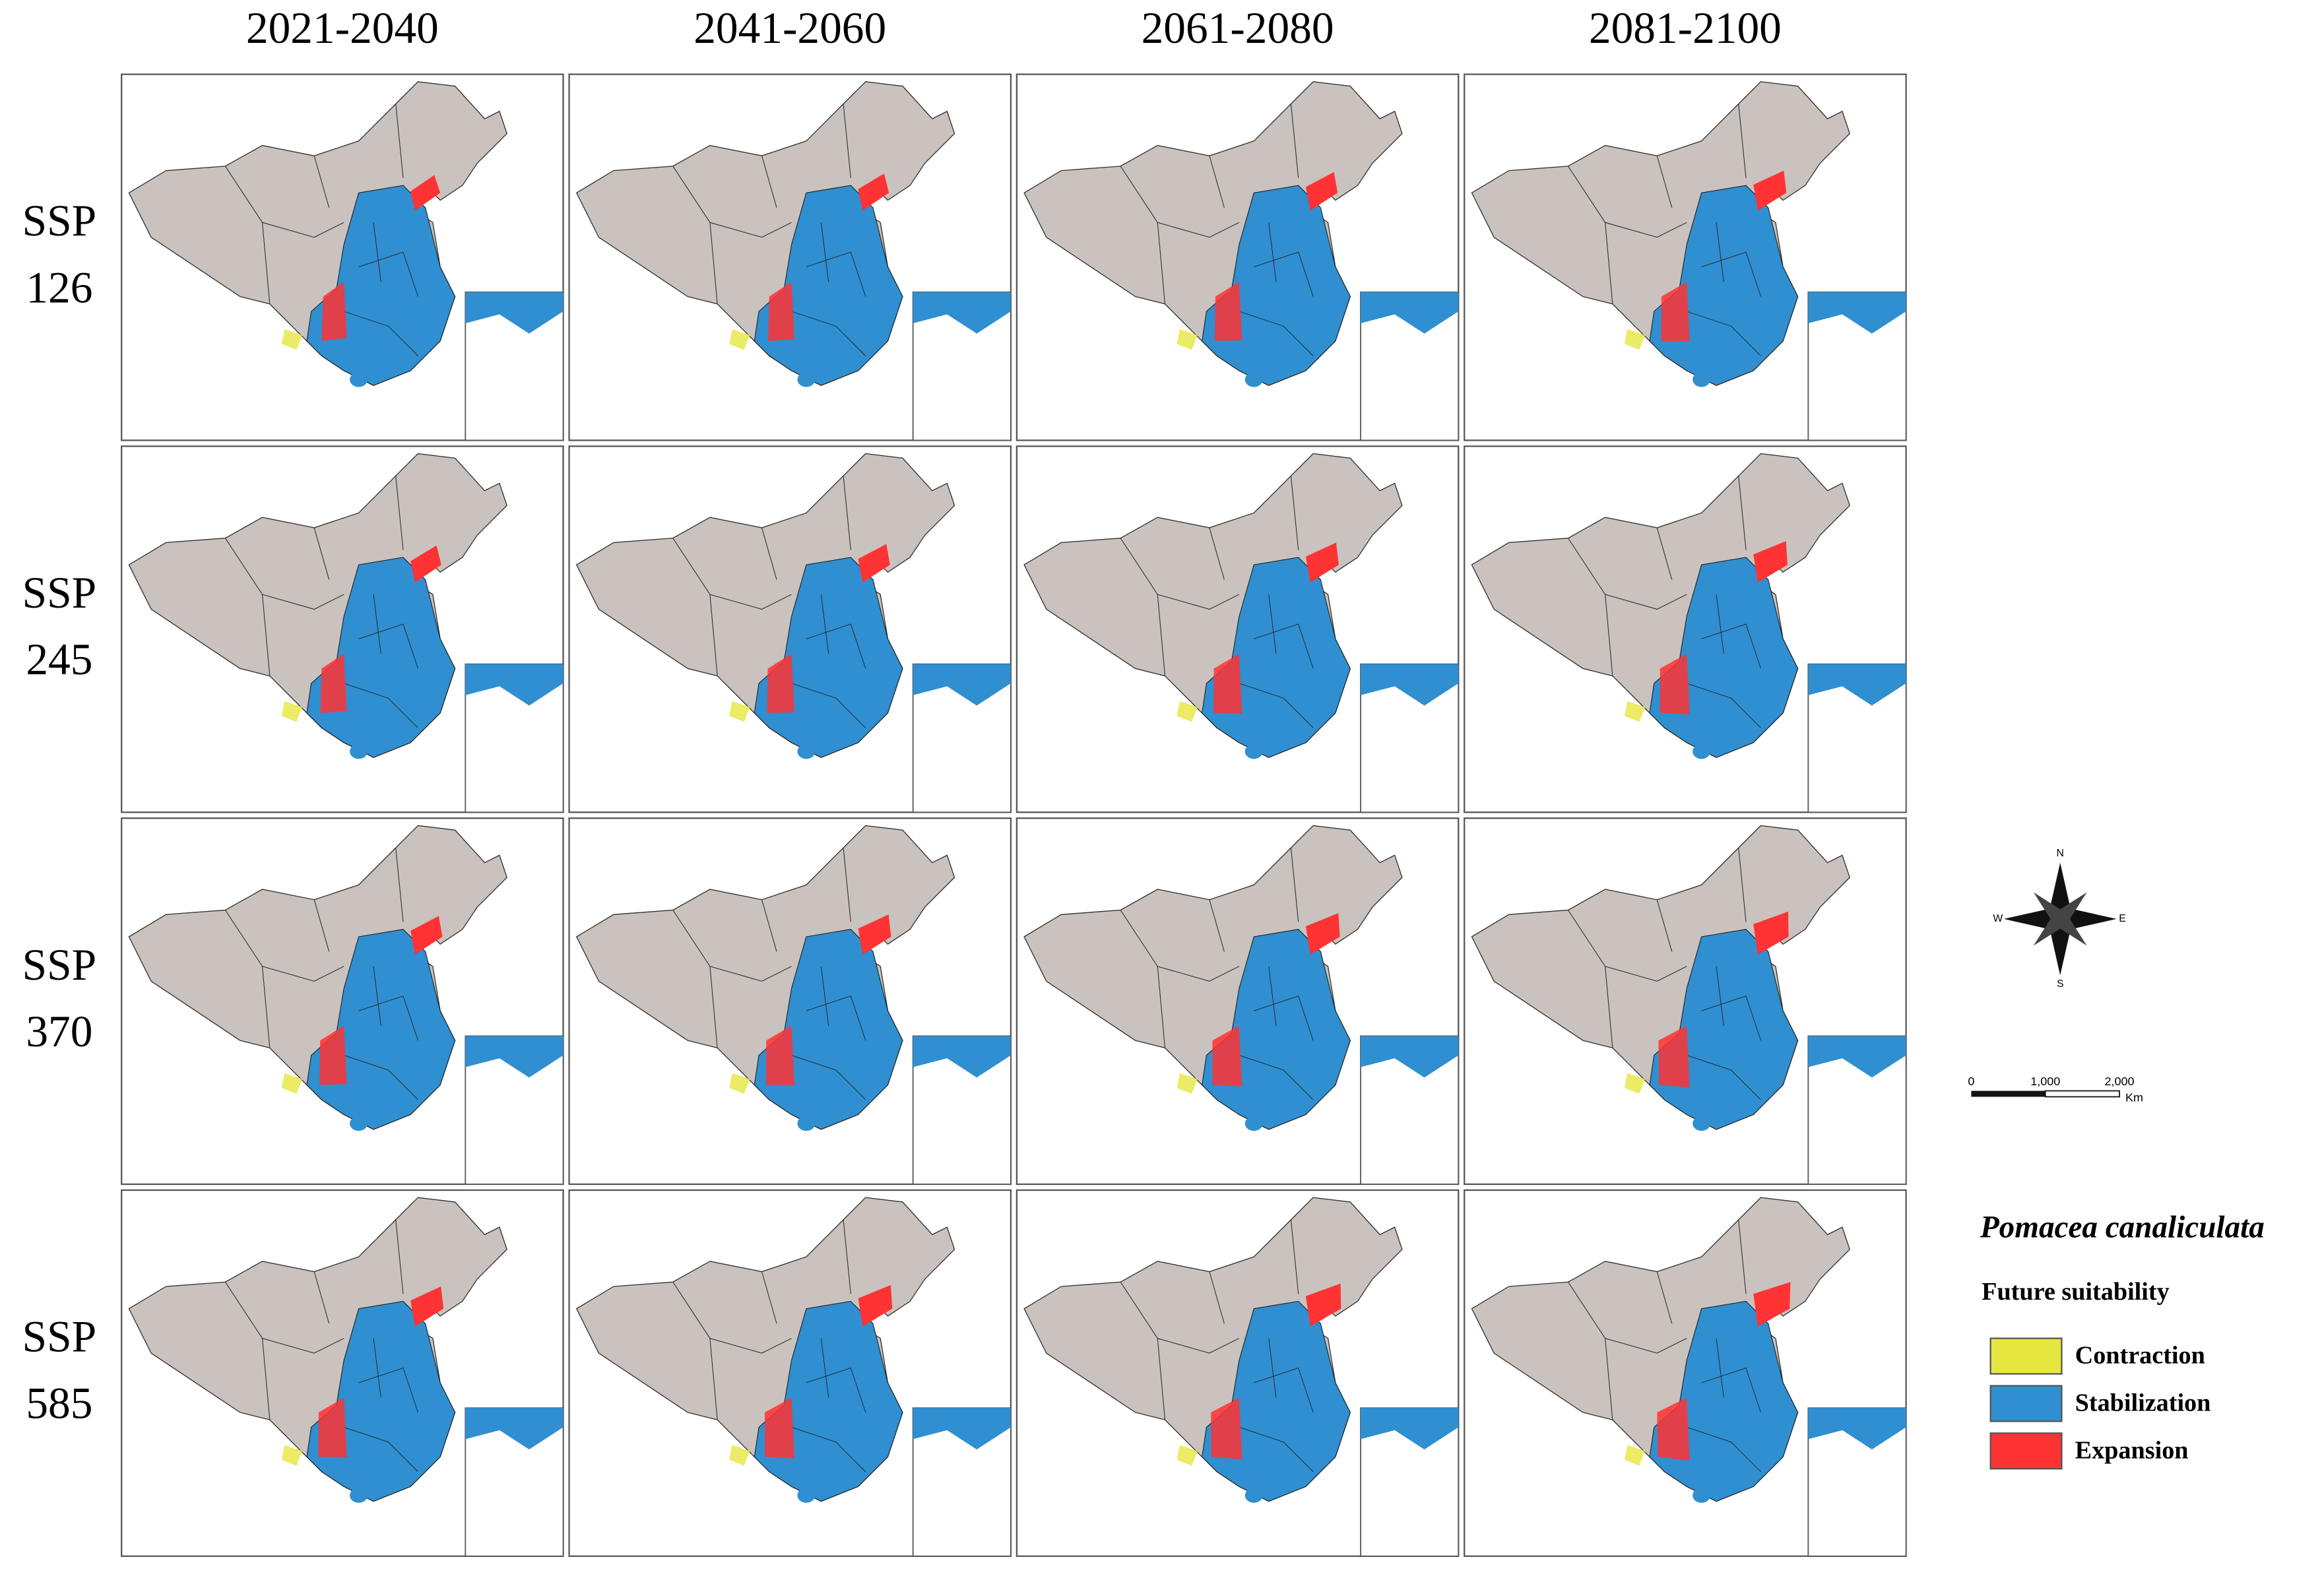  I want to click on legend-label: Expansion, so click(2132, 1450).